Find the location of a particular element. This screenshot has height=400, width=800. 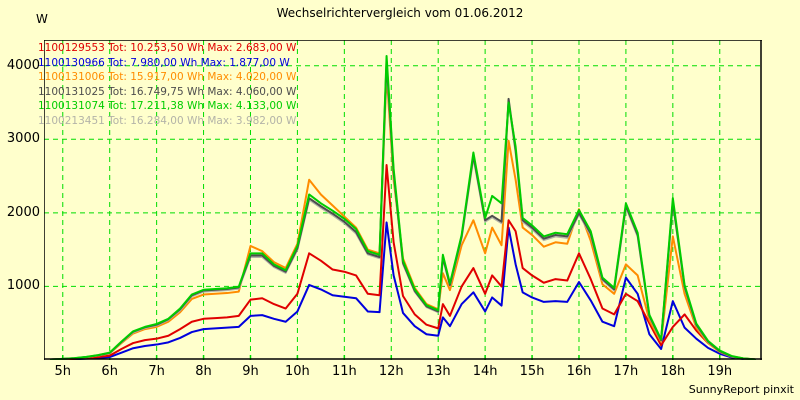

y-tick-label: 2000 is located at coordinates (23, 212).